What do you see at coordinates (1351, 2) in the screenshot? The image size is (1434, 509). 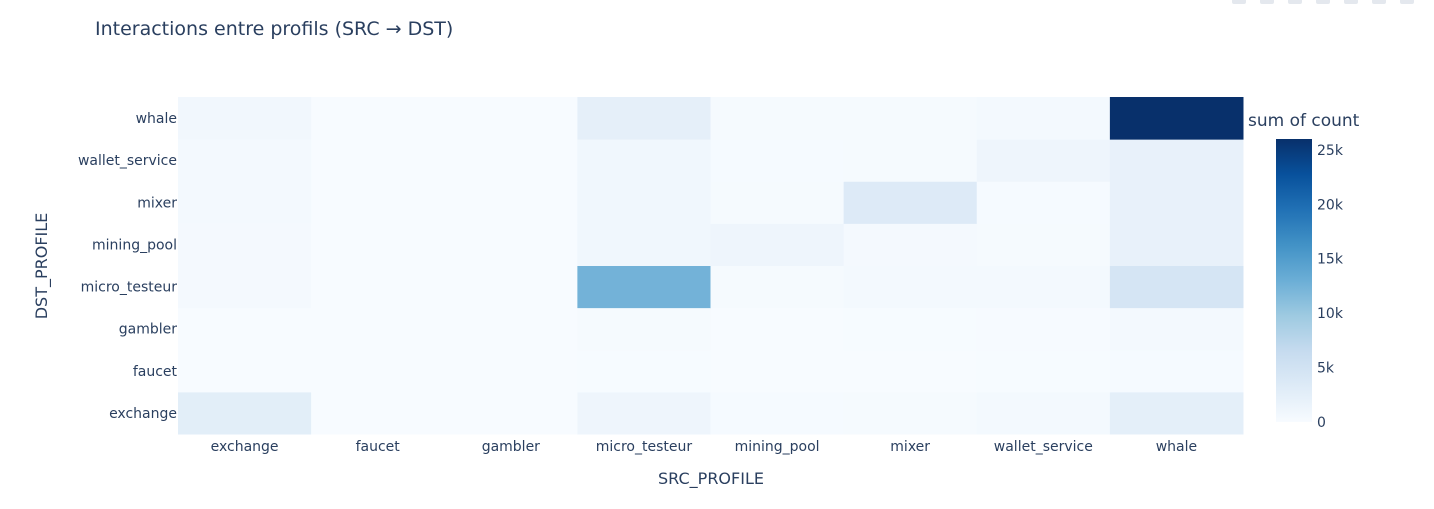 I see `zoom-out-icon` at bounding box center [1351, 2].